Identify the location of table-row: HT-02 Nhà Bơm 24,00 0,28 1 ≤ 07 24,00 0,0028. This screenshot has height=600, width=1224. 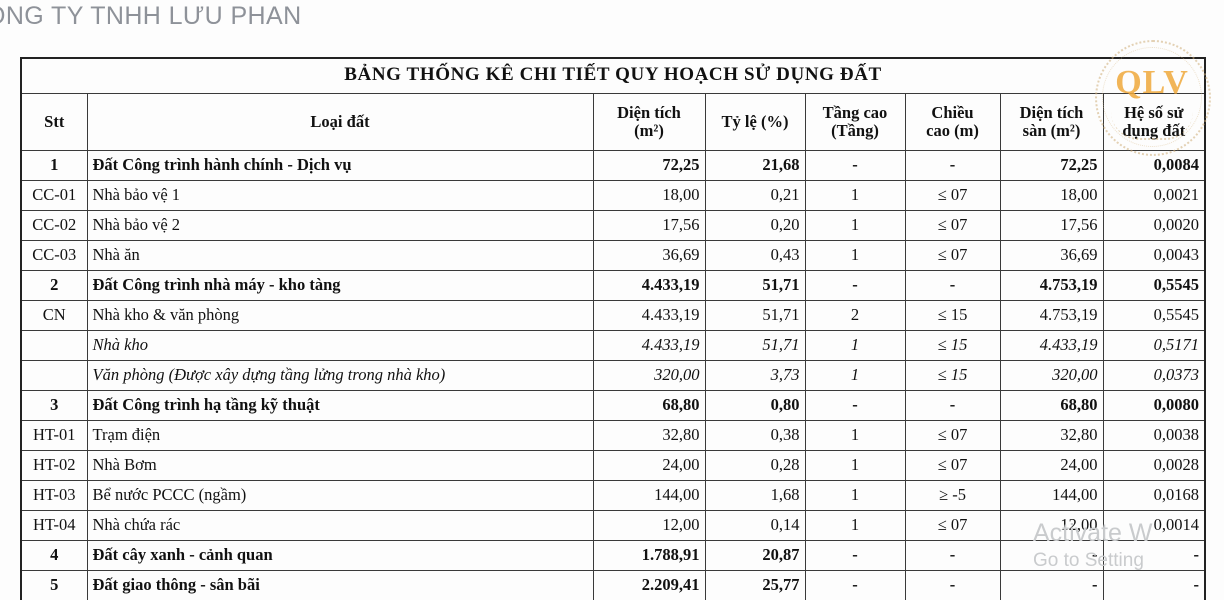
(613, 465).